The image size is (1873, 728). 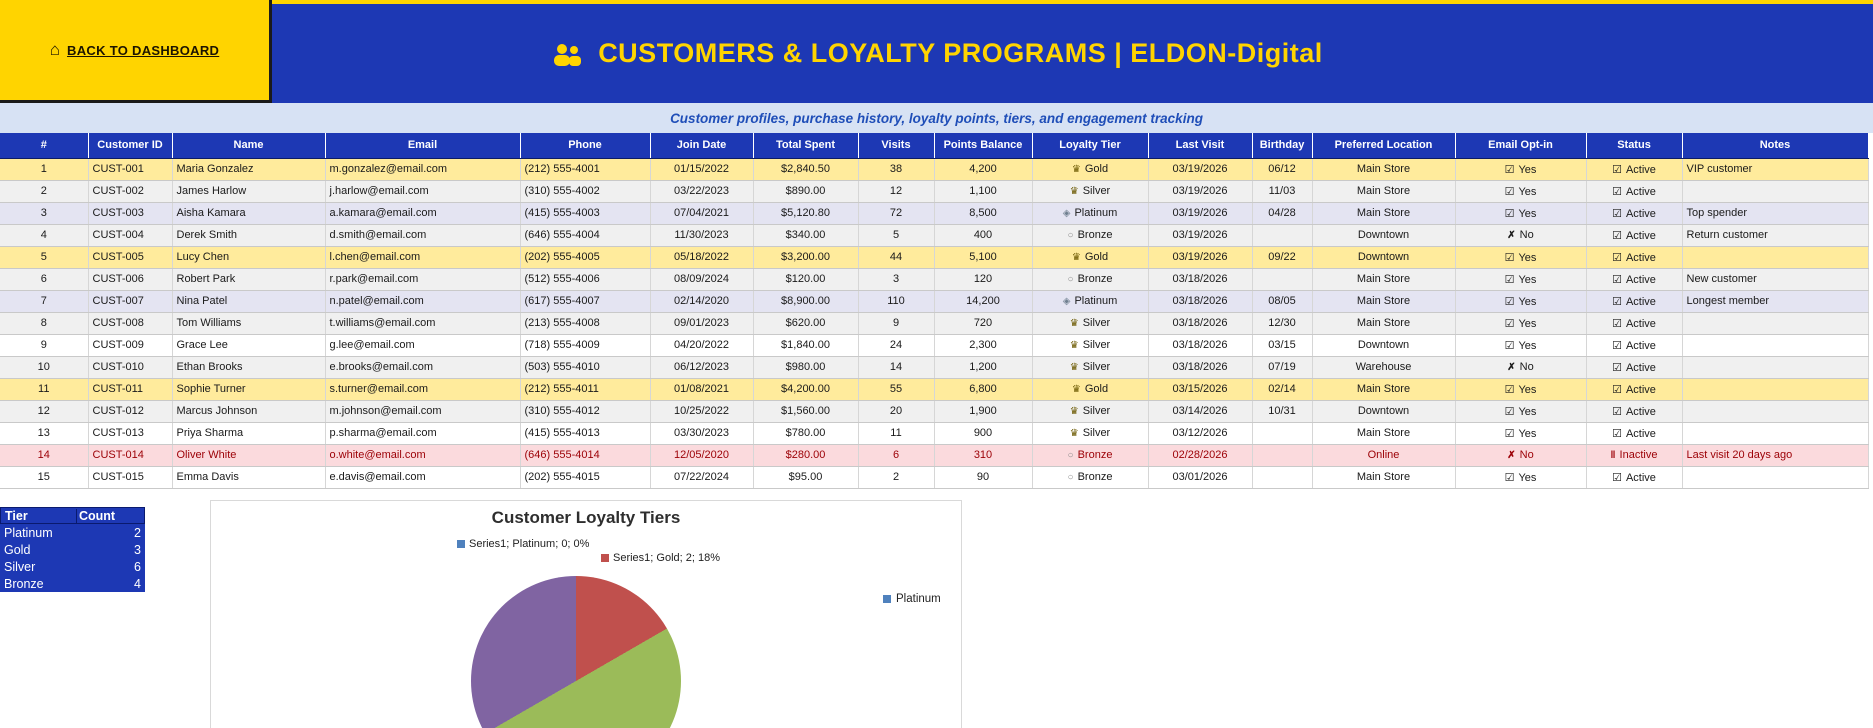 What do you see at coordinates (423, 411) in the screenshot?
I see `cell-email: m.johnson@email.com` at bounding box center [423, 411].